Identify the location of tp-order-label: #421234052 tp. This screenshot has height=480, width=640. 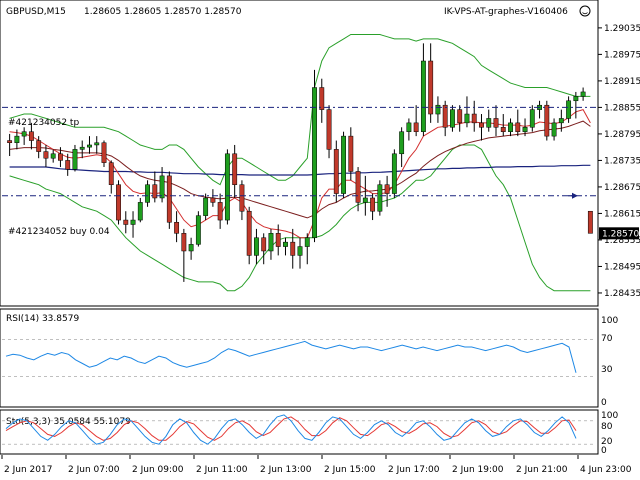
(43, 123).